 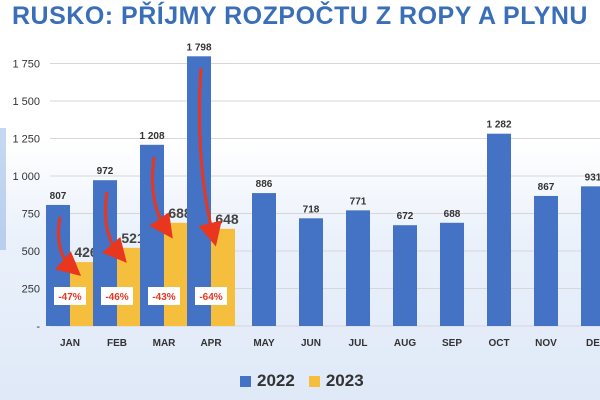 What do you see at coordinates (31, 252) in the screenshot?
I see `y-tick-label: 500` at bounding box center [31, 252].